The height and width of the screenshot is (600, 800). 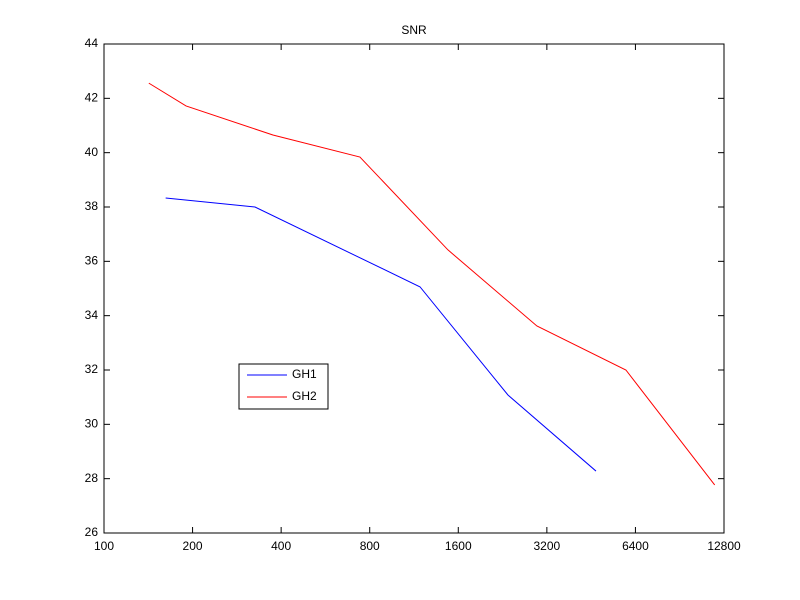 I want to click on y-tick-label: 44, so click(x=92, y=43).